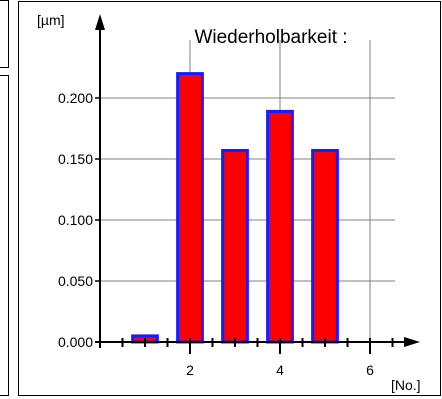  What do you see at coordinates (75, 159) in the screenshot?
I see `y-tick-label: 0.150` at bounding box center [75, 159].